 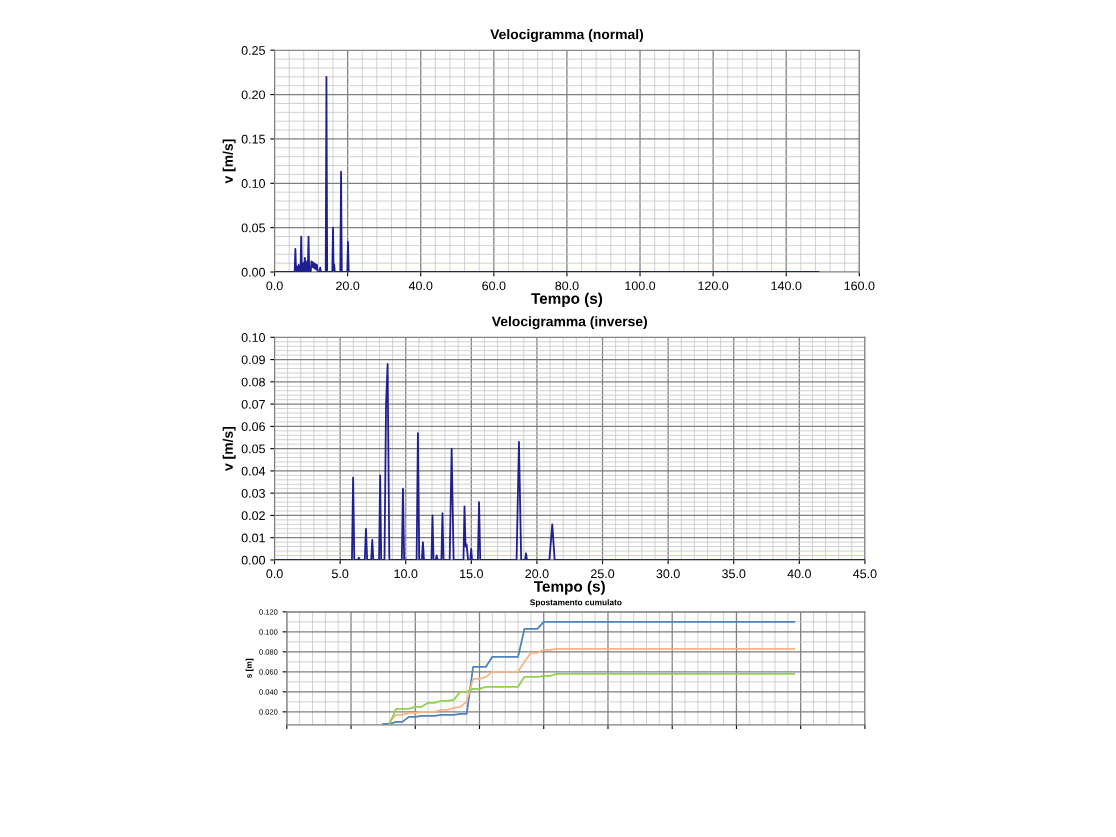 I want to click on y-tick-label: 0.25, so click(x=253, y=50).